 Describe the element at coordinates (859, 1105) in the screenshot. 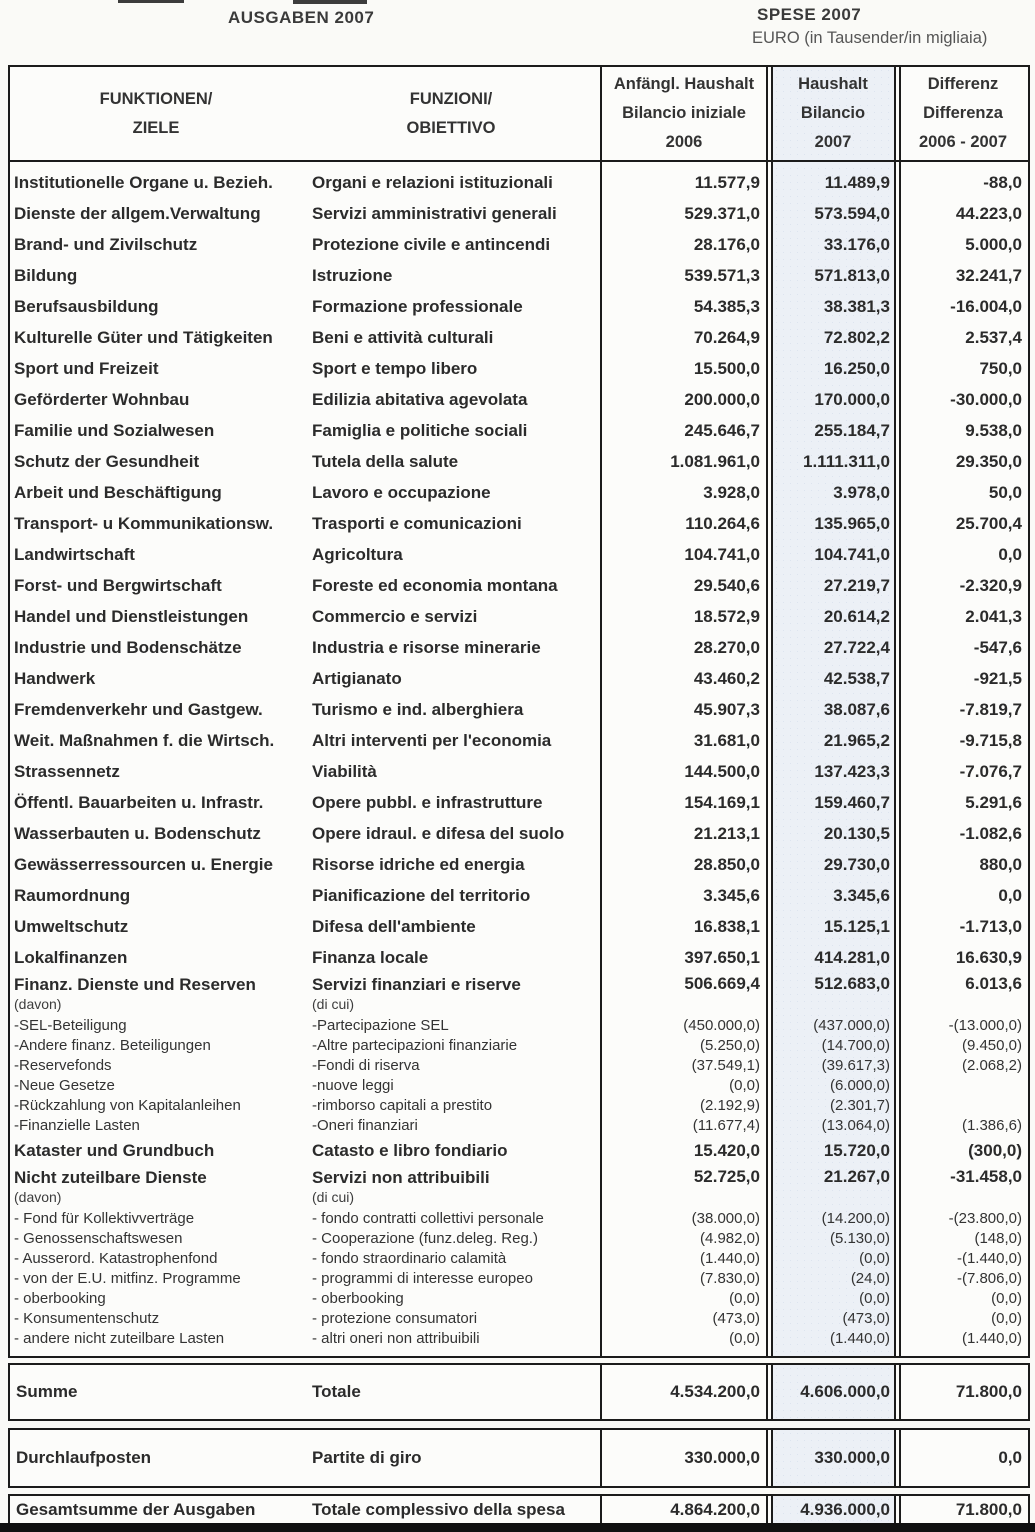

I see `cell-value-2007: (2.301,7)` at that location.